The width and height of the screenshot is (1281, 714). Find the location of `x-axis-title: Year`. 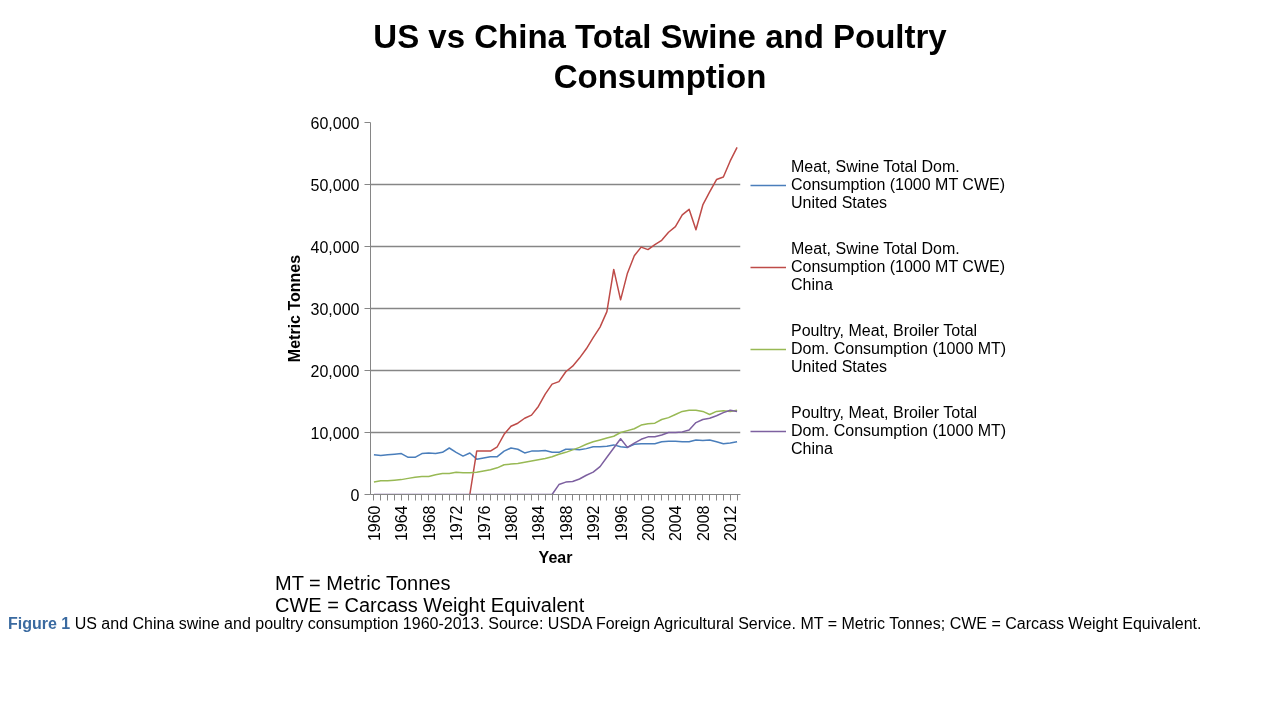

x-axis-title: Year is located at coordinates (555, 558).